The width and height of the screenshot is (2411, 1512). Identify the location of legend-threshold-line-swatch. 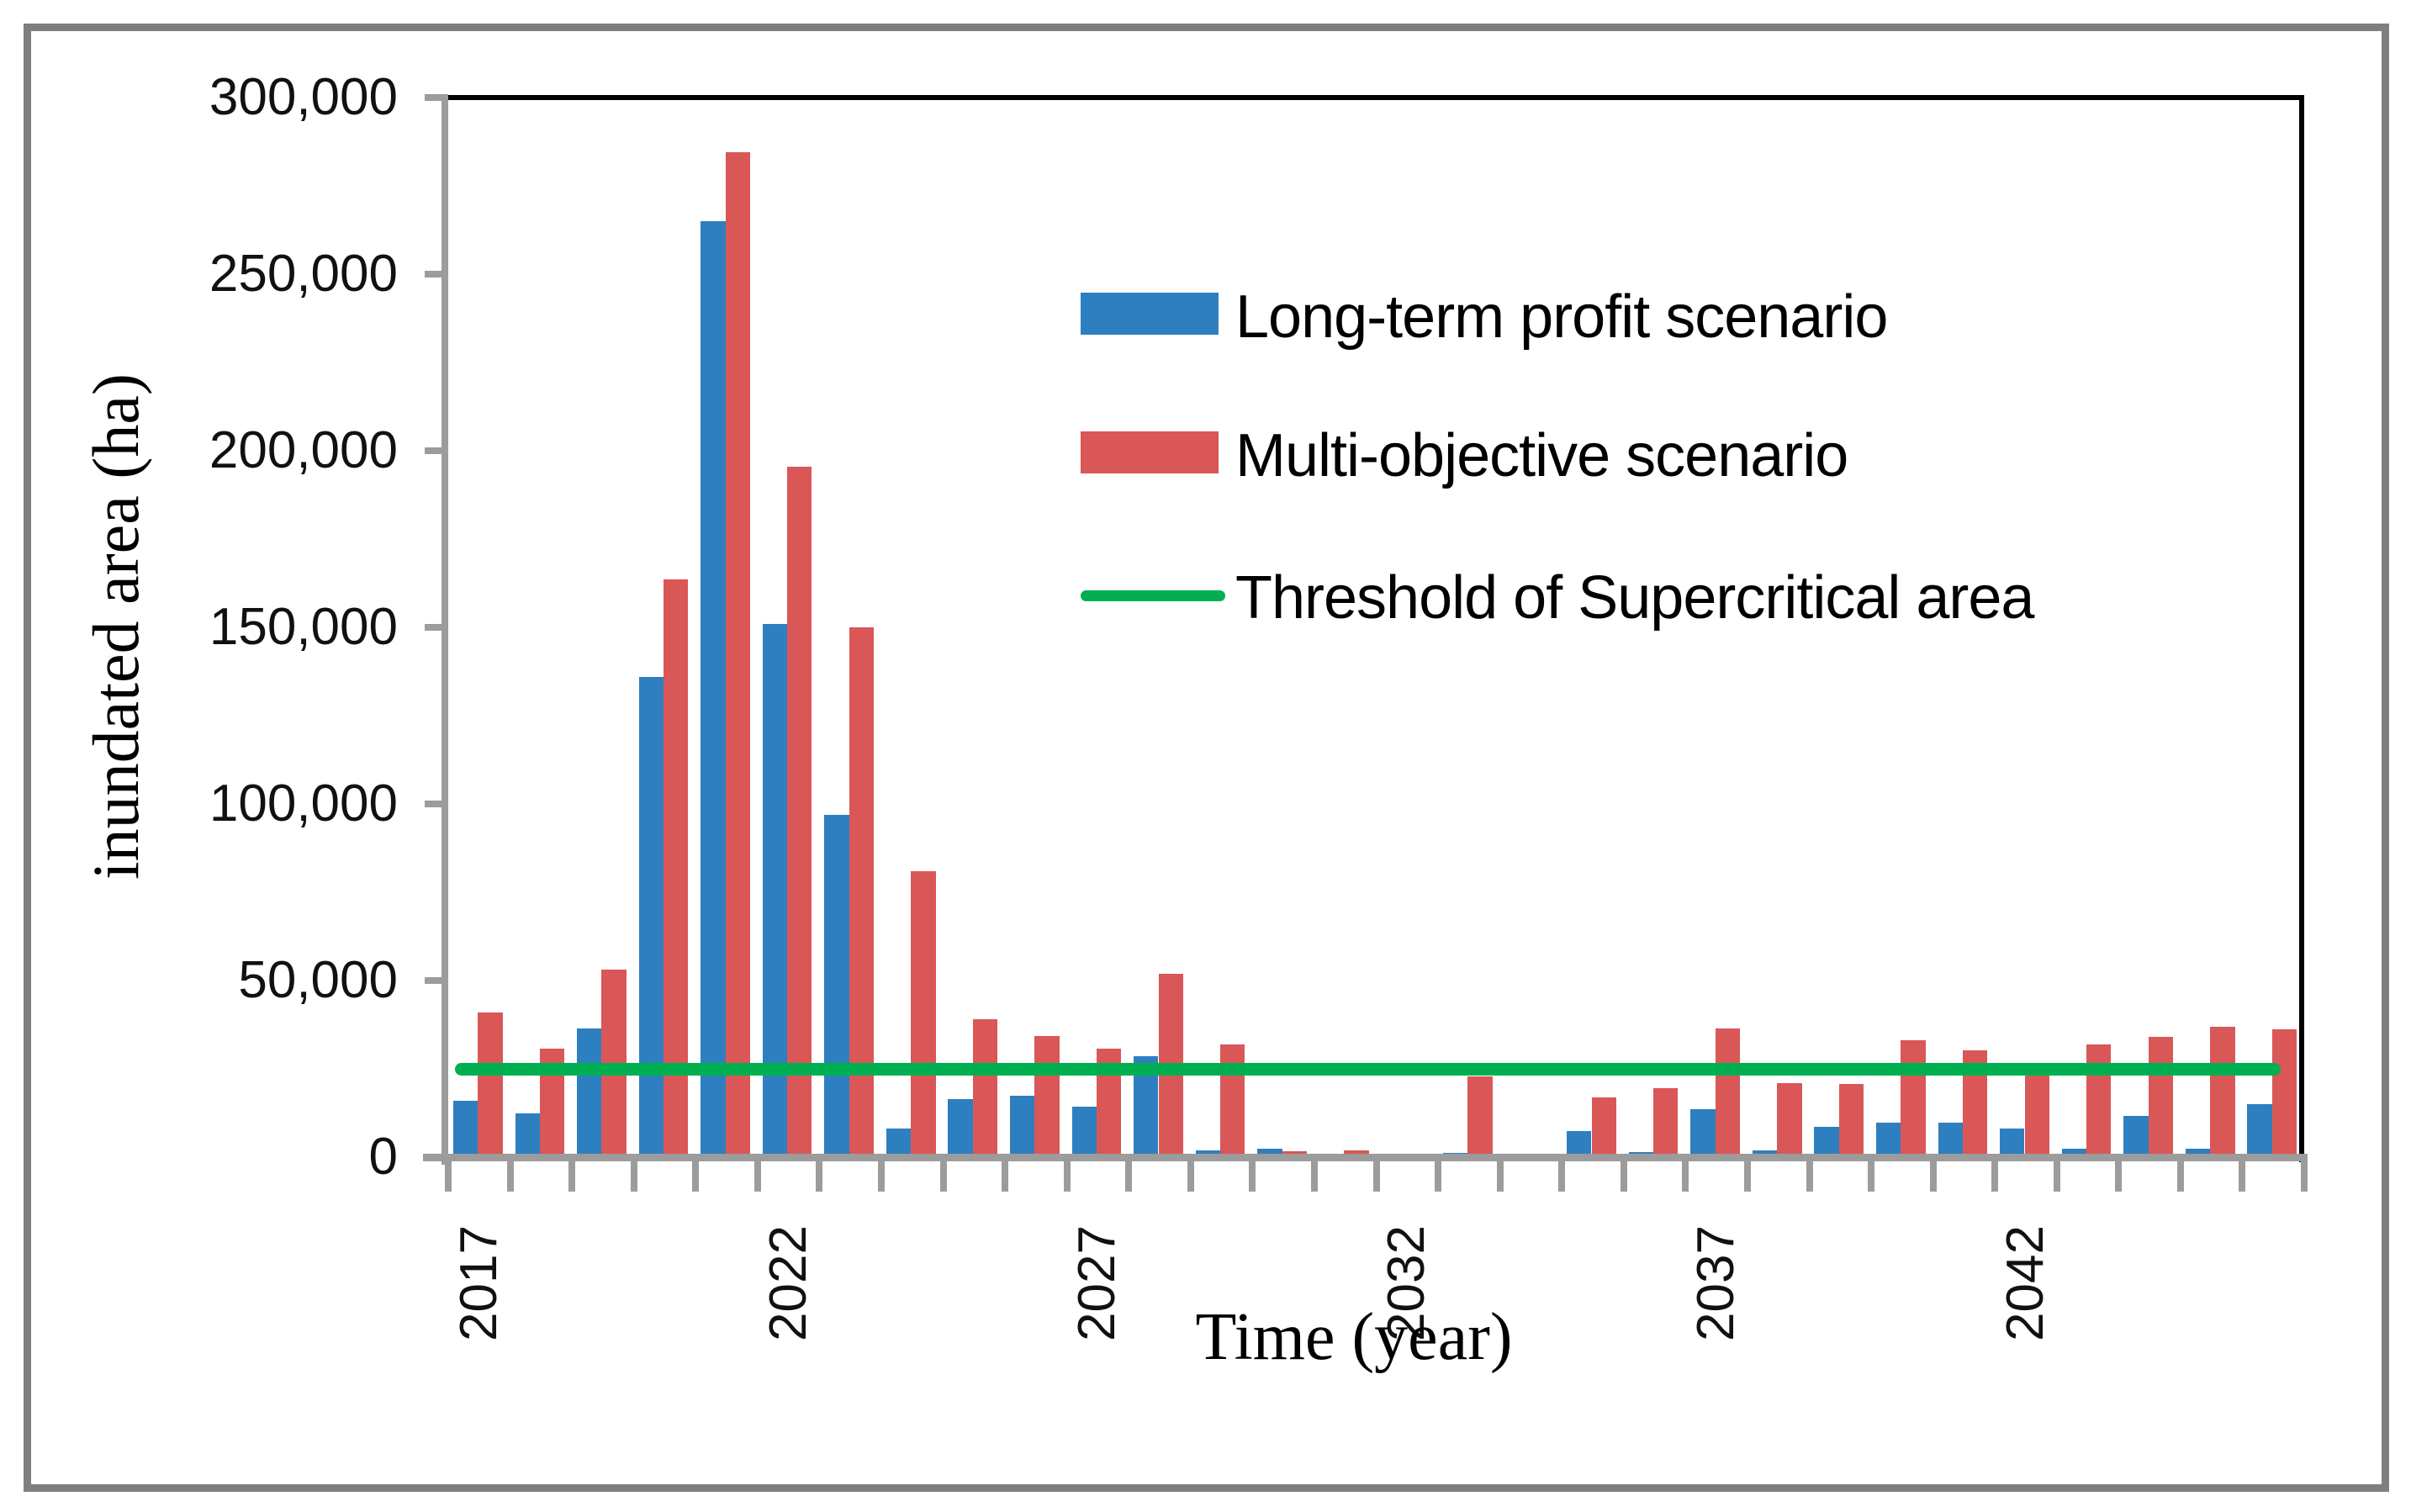
(1153, 595).